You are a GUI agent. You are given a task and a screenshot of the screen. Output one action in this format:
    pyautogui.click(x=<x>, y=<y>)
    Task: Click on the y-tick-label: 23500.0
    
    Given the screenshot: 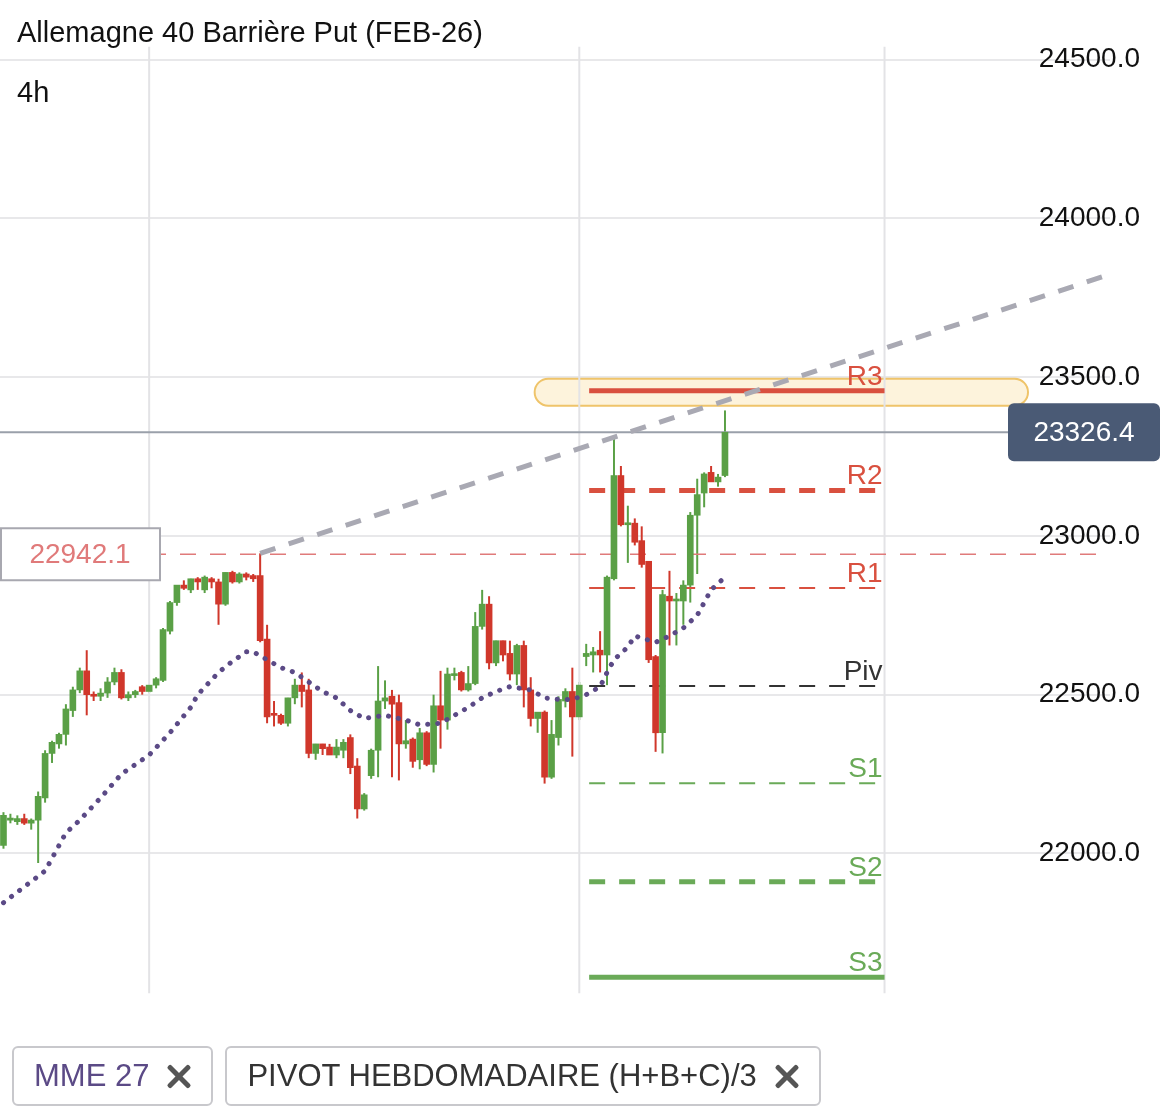 What is the action you would take?
    pyautogui.click(x=1089, y=375)
    